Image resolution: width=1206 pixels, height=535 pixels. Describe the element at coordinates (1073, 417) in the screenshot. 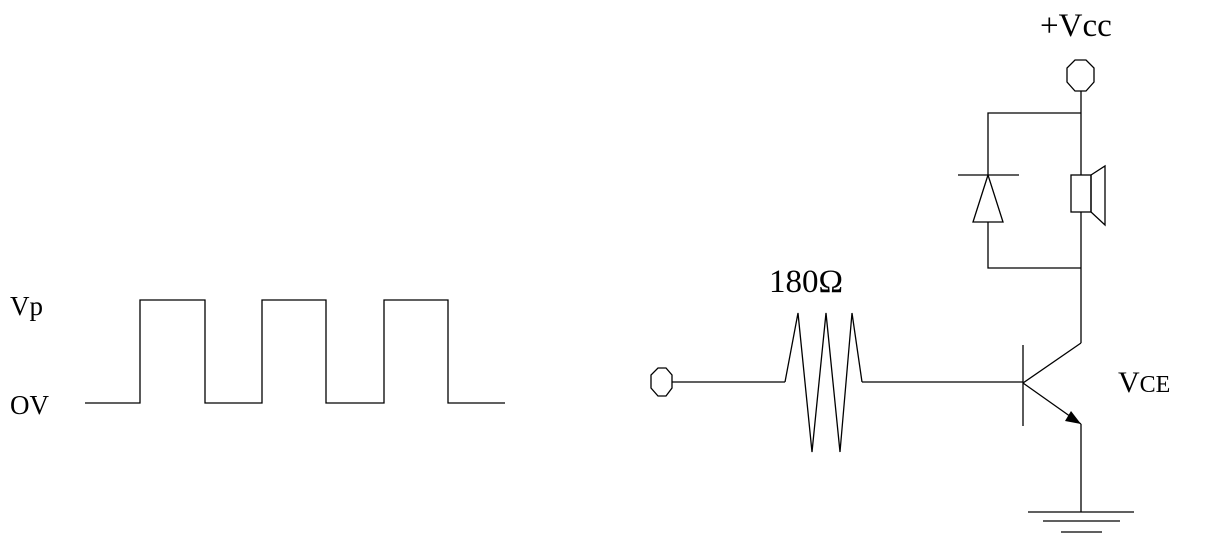

I see `emitter-arrow-icon` at that location.